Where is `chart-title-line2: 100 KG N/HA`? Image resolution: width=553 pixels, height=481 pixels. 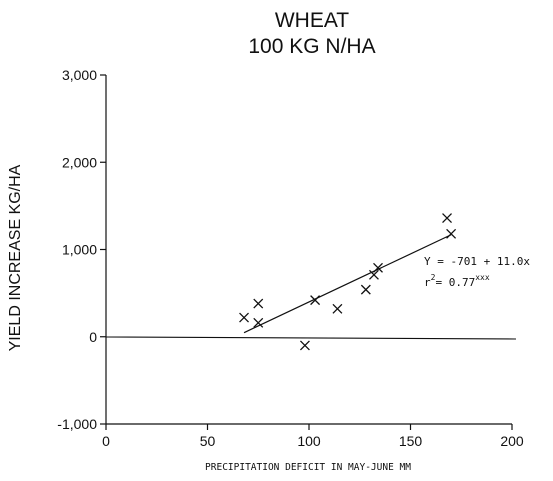 chart-title-line2: 100 KG N/HA is located at coordinates (311, 46).